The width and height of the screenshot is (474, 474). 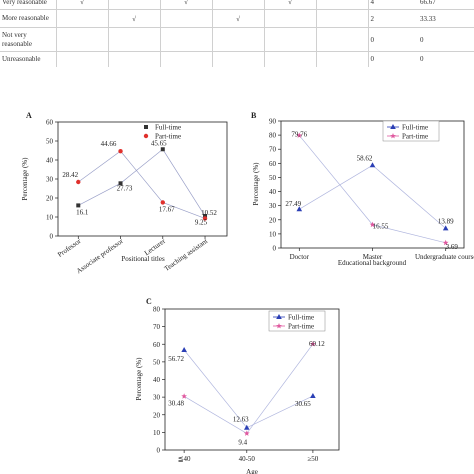 I want to click on row-label: More reasonable, so click(x=28, y=18).